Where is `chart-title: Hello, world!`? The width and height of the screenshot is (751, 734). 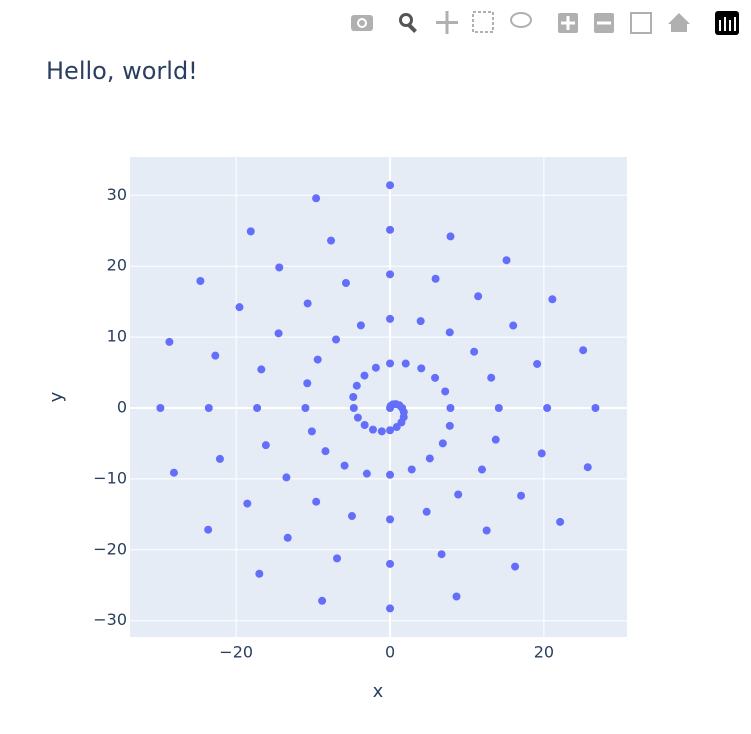
chart-title: Hello, world! is located at coordinates (122, 71).